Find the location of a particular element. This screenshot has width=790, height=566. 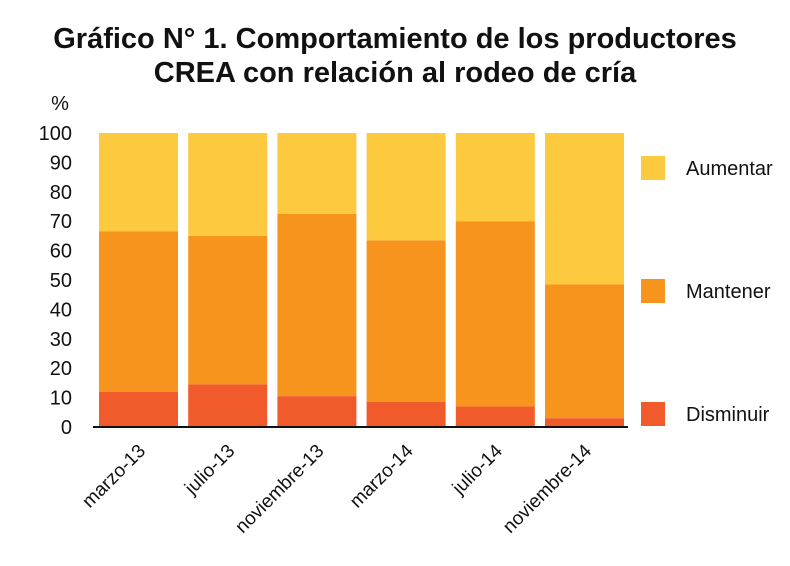

y-tick-label: 100 is located at coordinates (55, 134).